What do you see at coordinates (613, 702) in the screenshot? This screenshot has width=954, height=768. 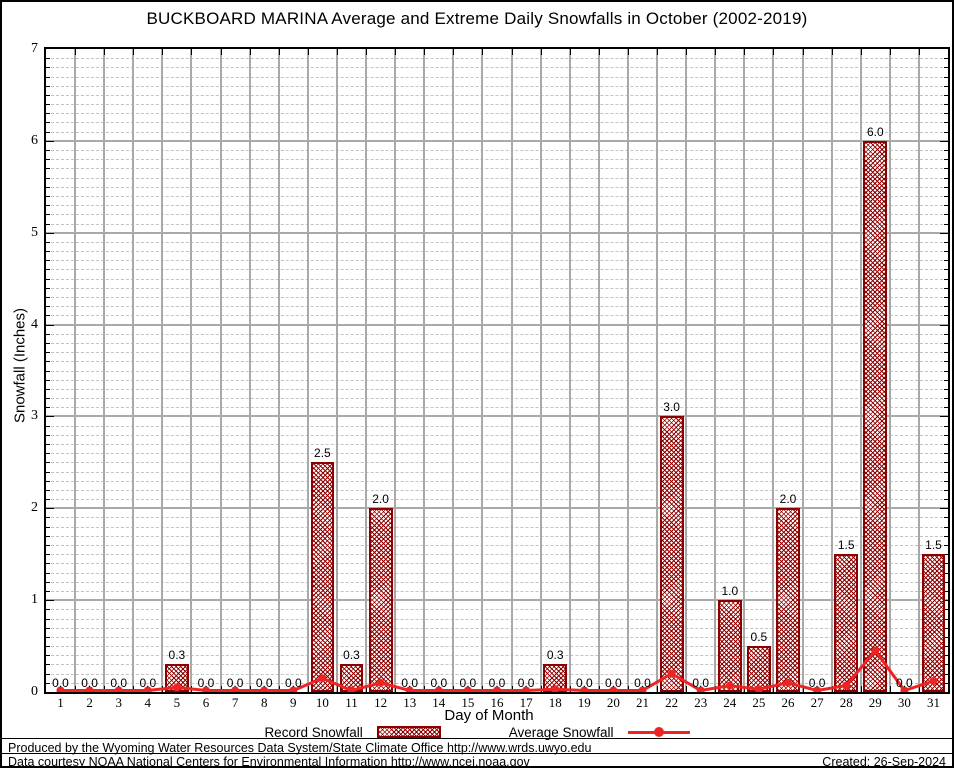 I see `x-tick-label: 20` at bounding box center [613, 702].